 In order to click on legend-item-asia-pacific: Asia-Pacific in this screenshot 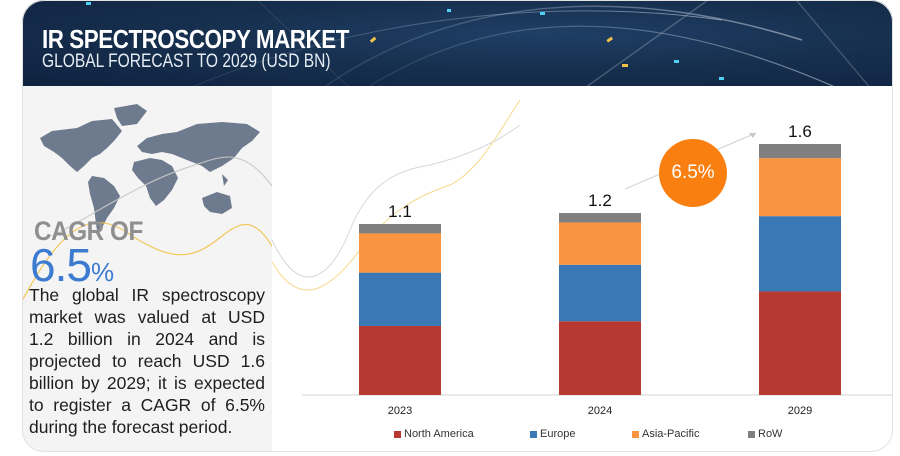, I will do `click(665, 434)`.